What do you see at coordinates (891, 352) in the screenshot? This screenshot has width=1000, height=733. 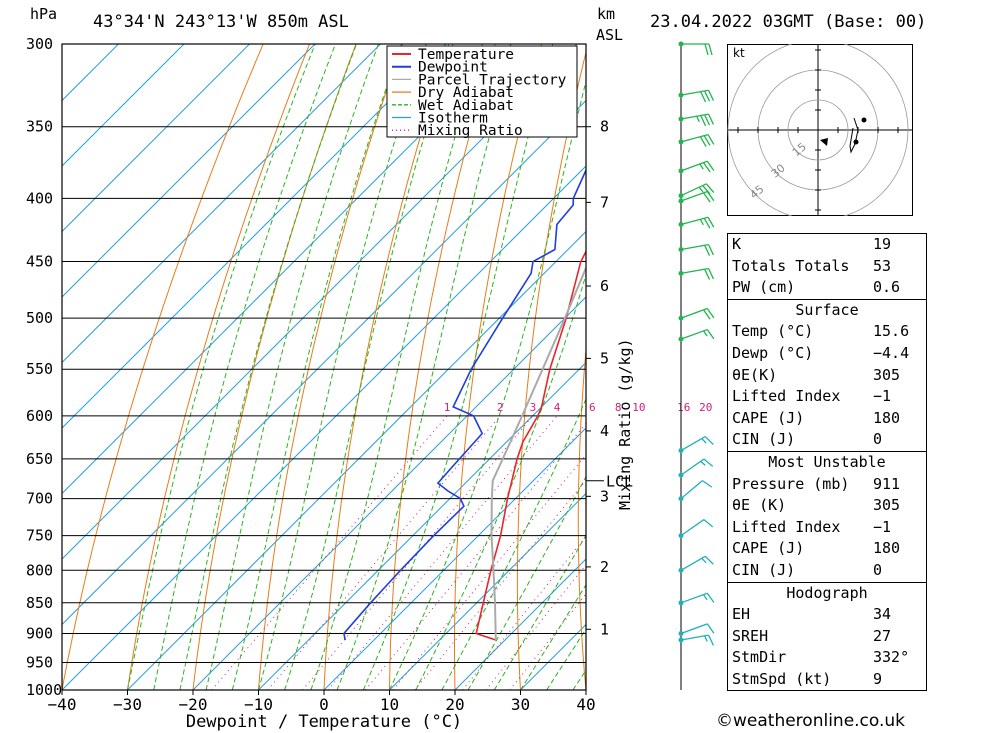 I see `stat-value: −4.4` at bounding box center [891, 352].